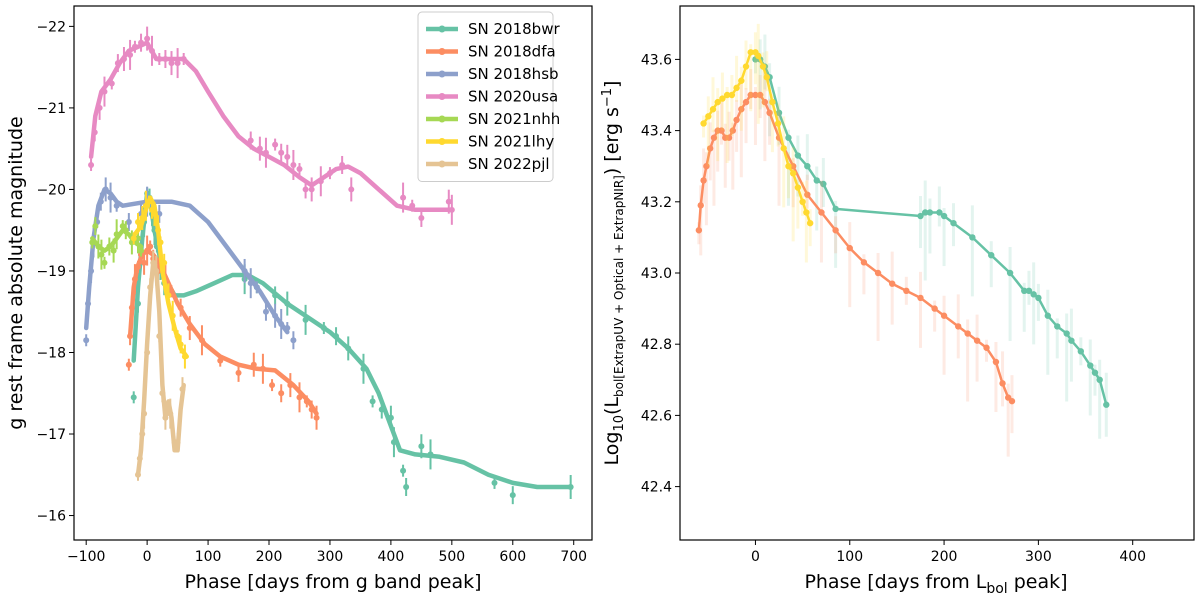  I want to click on left-xtick-label: 700, so click(573, 557).